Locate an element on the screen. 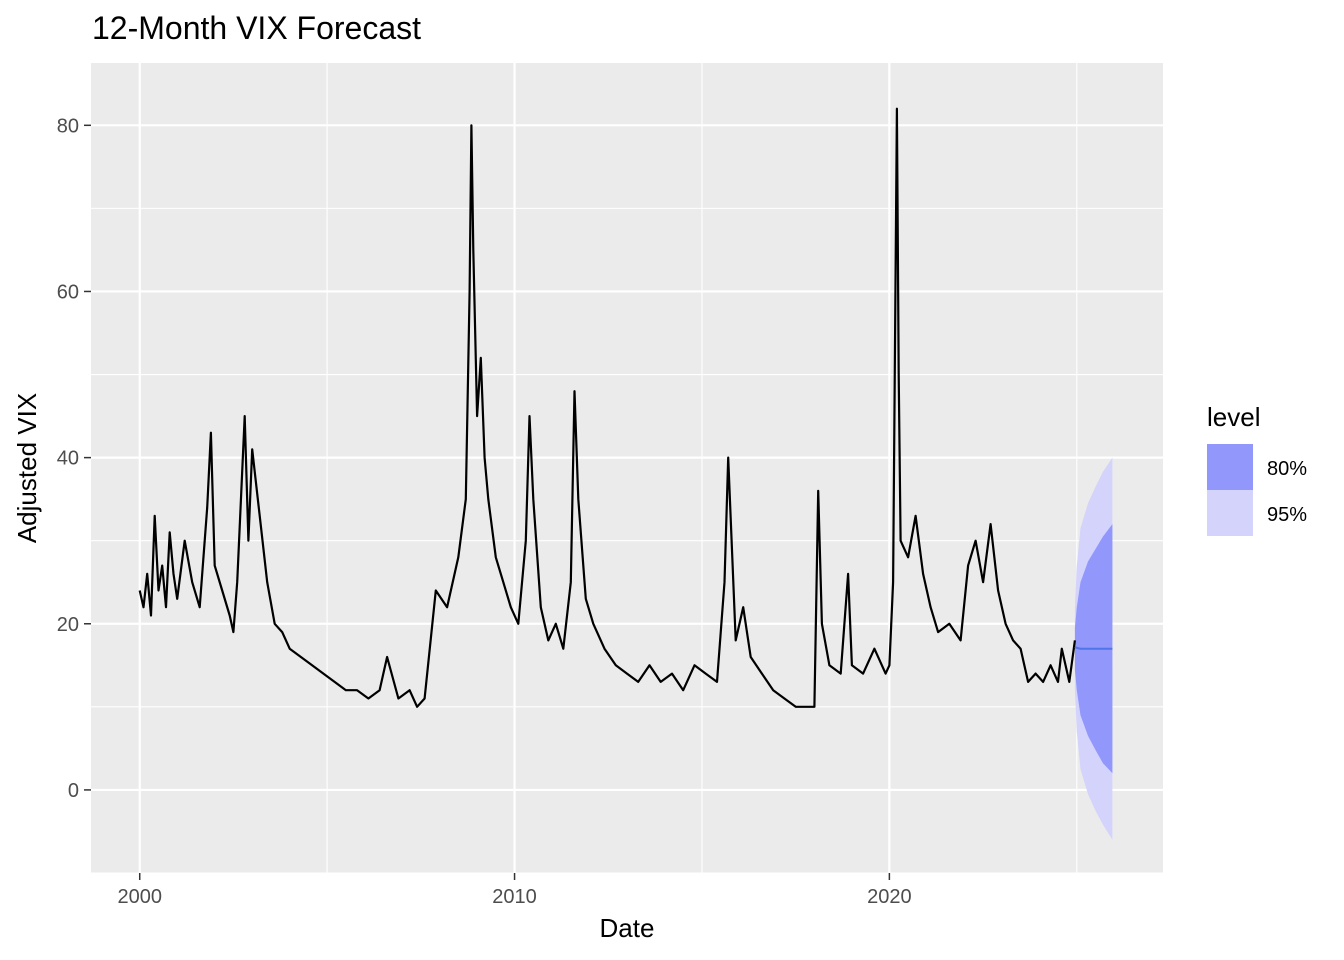 This screenshot has width=1344, height=960. y-tick-label: 60 is located at coordinates (68, 292).